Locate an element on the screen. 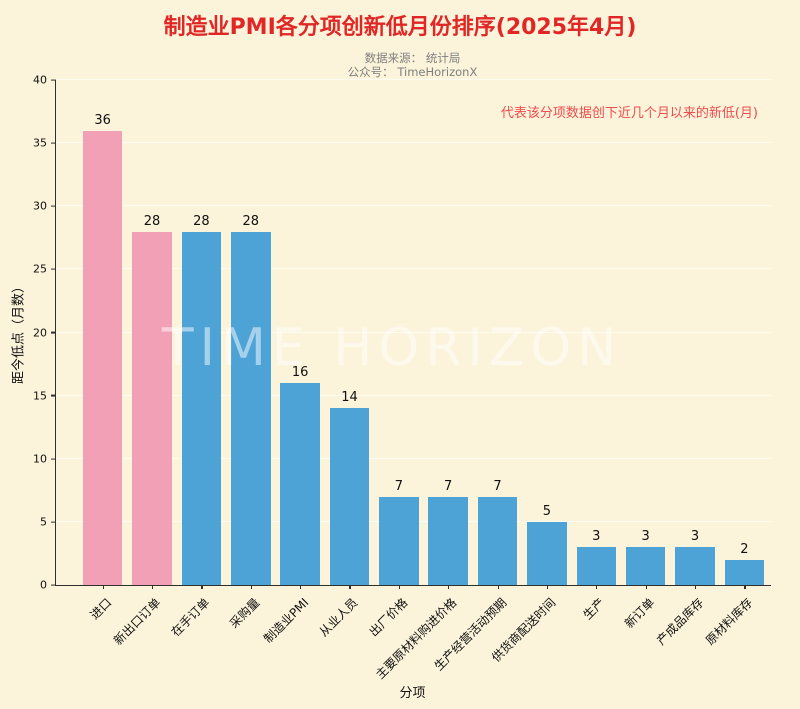 The height and width of the screenshot is (709, 800). x-tick-slot: 在手订单 is located at coordinates (197, 635).